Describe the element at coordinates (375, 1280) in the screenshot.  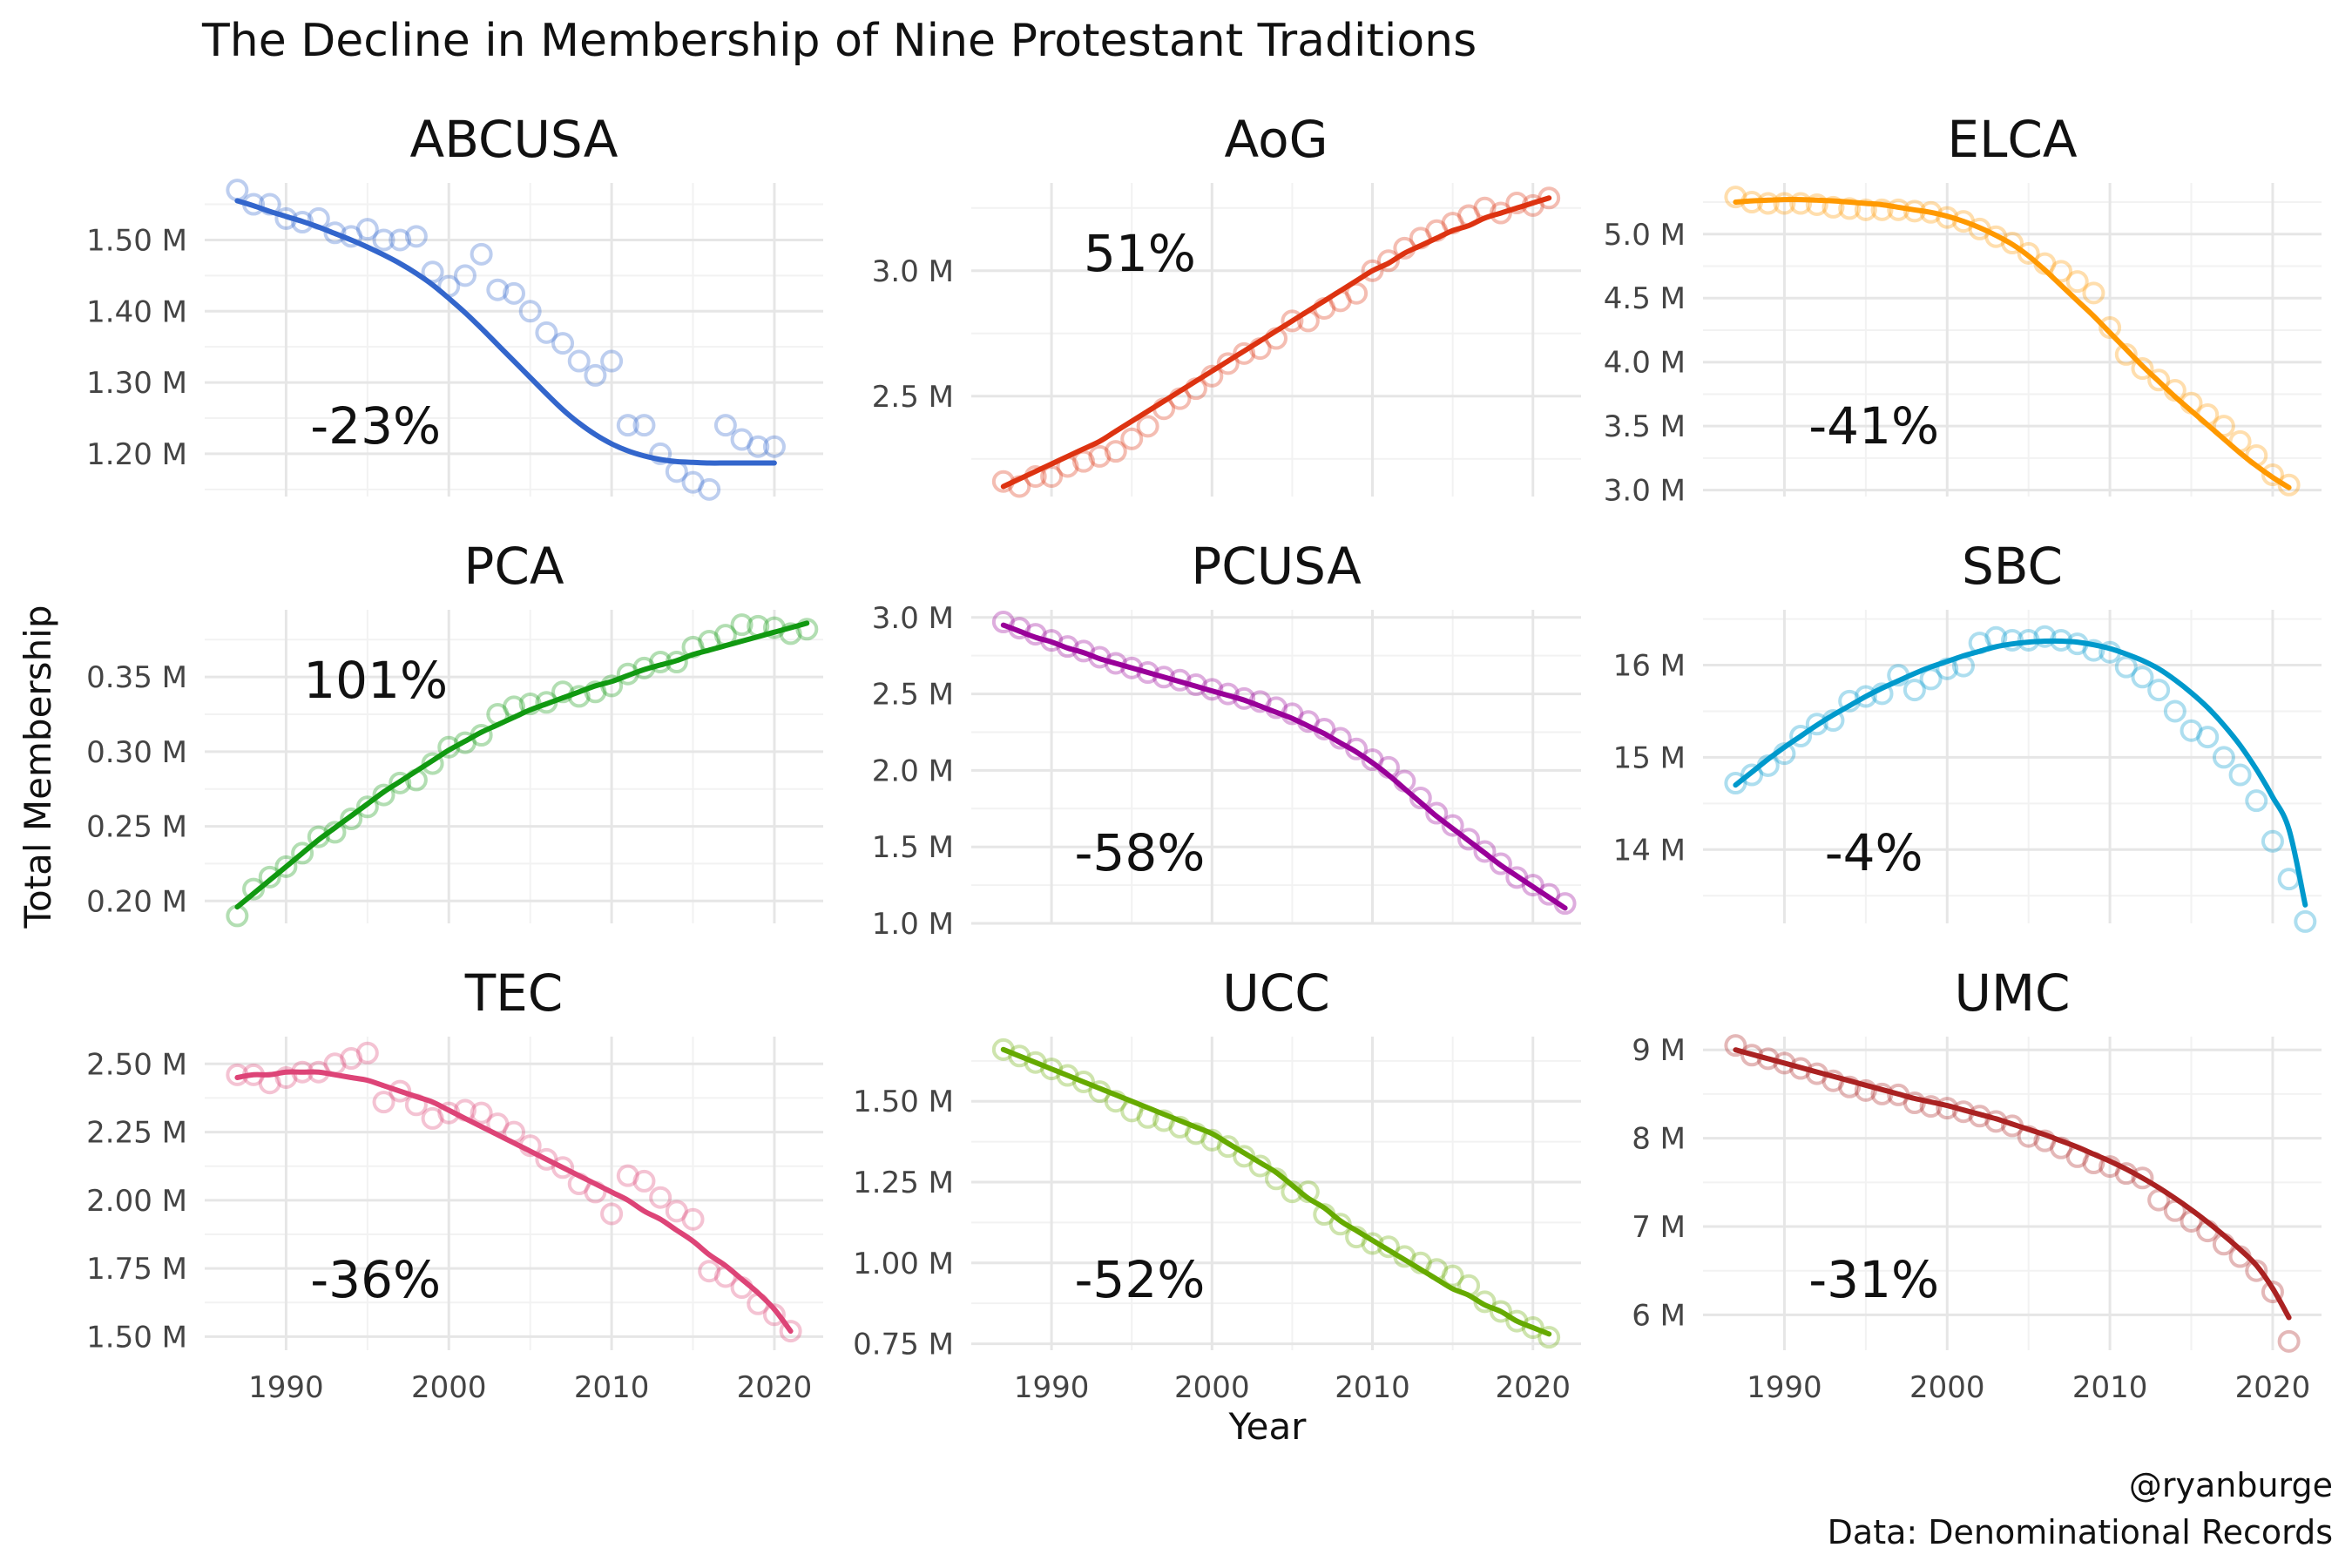
I see `percent-change-label: -36%` at that location.